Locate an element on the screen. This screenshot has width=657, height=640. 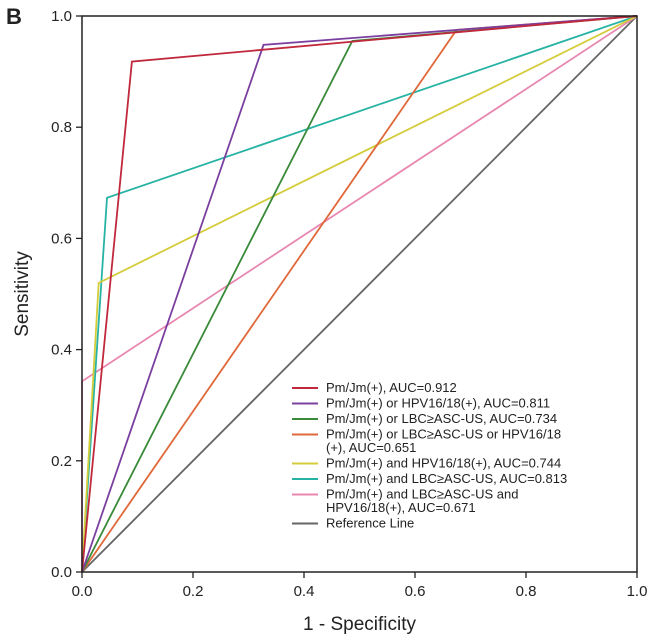
y-tick-label: 0.0 is located at coordinates (61, 572).